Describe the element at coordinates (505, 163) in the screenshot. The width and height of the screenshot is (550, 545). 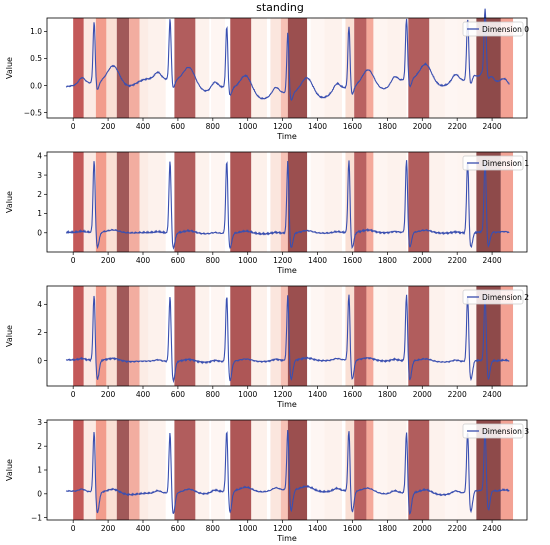
I see `legend-label: Dimension 1` at that location.